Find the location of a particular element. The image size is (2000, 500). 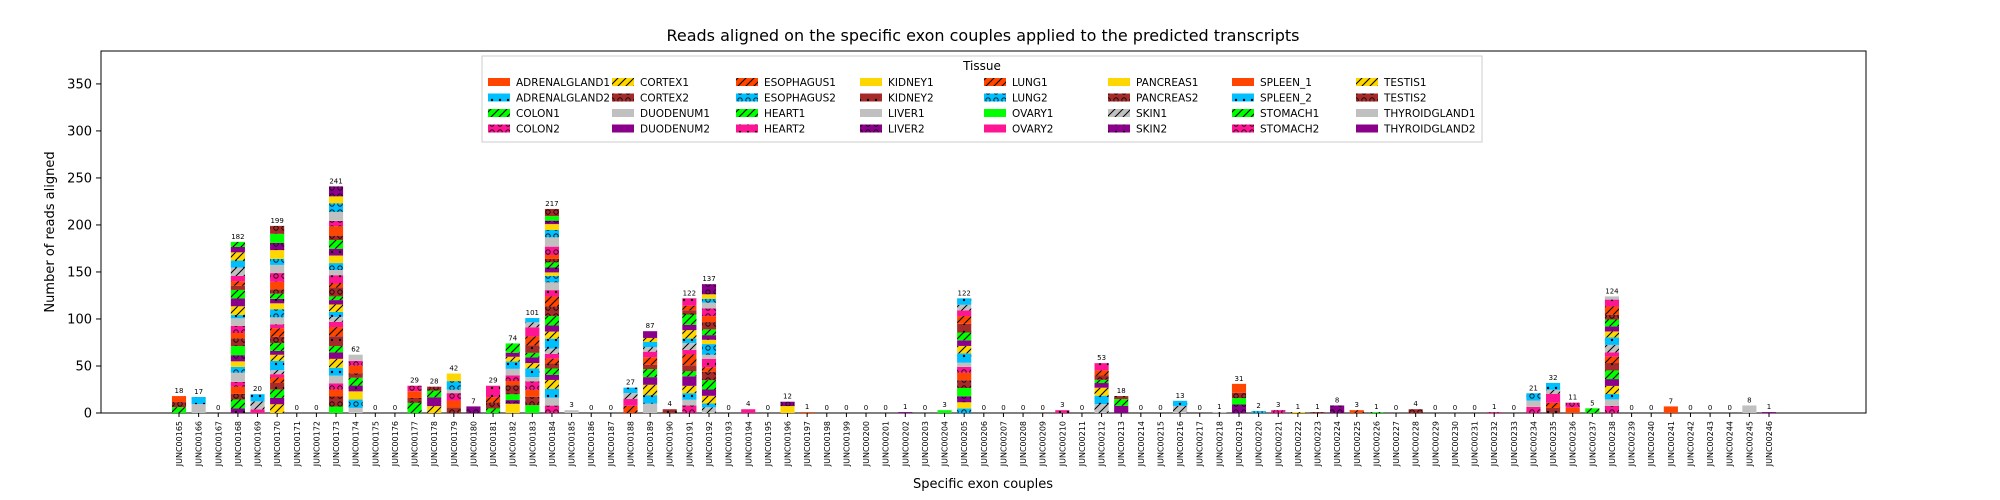

y-axis-label: Number of reads aligned is located at coordinates (50, 231).